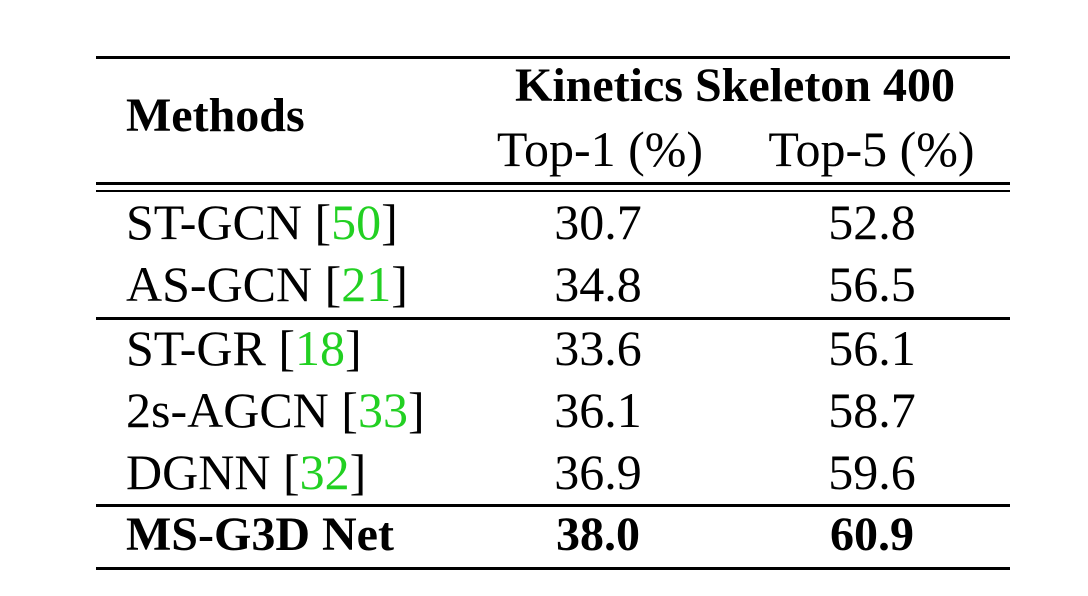 The width and height of the screenshot is (1088, 596). Describe the element at coordinates (598, 348) in the screenshot. I see `top1-value: 33.6` at that location.